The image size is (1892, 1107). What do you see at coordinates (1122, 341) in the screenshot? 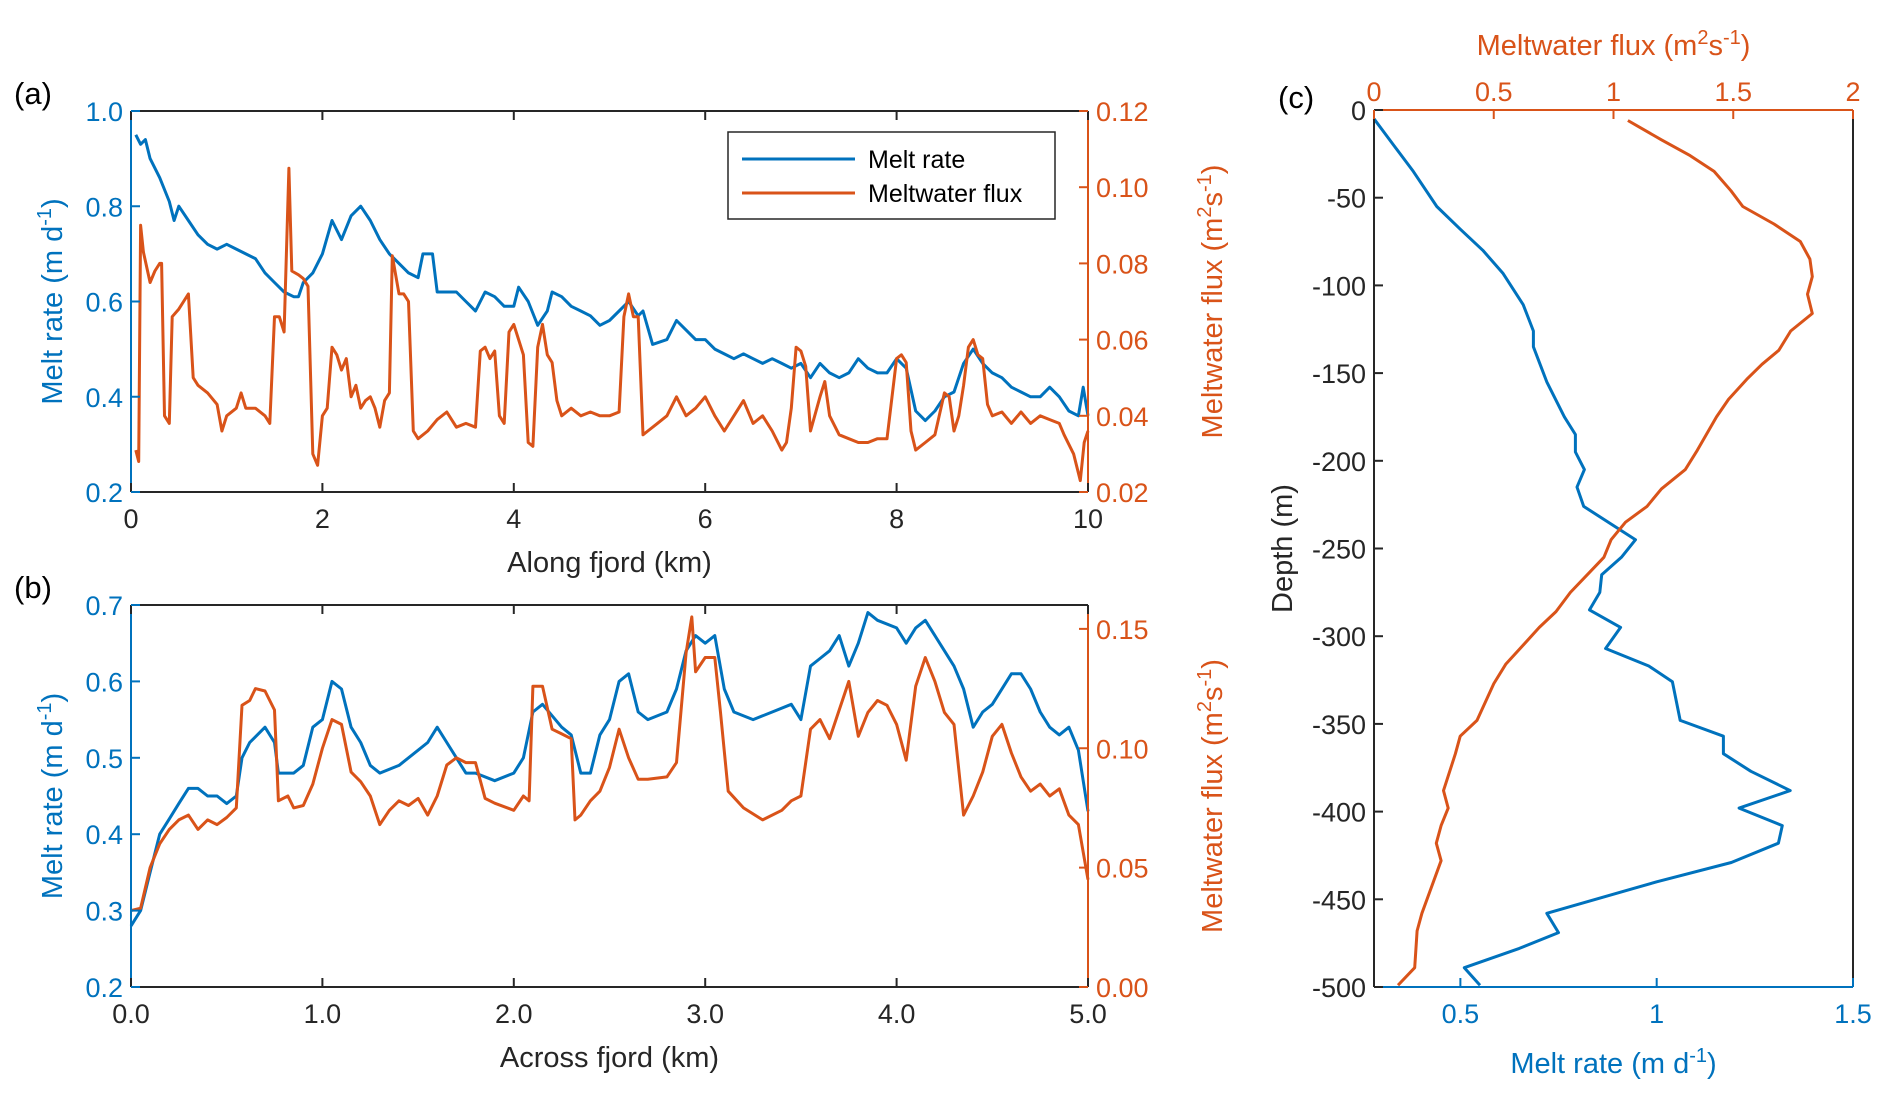
I see `right-y-tick-label: 0.06` at bounding box center [1122, 341].